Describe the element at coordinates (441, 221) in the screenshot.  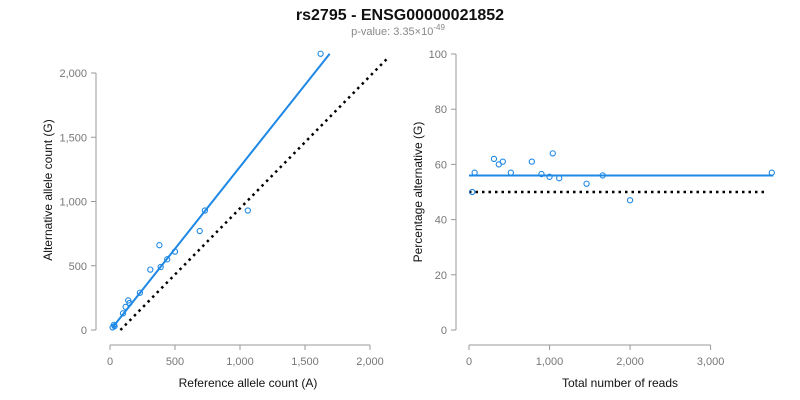
I see `y-tick-label: 40` at that location.